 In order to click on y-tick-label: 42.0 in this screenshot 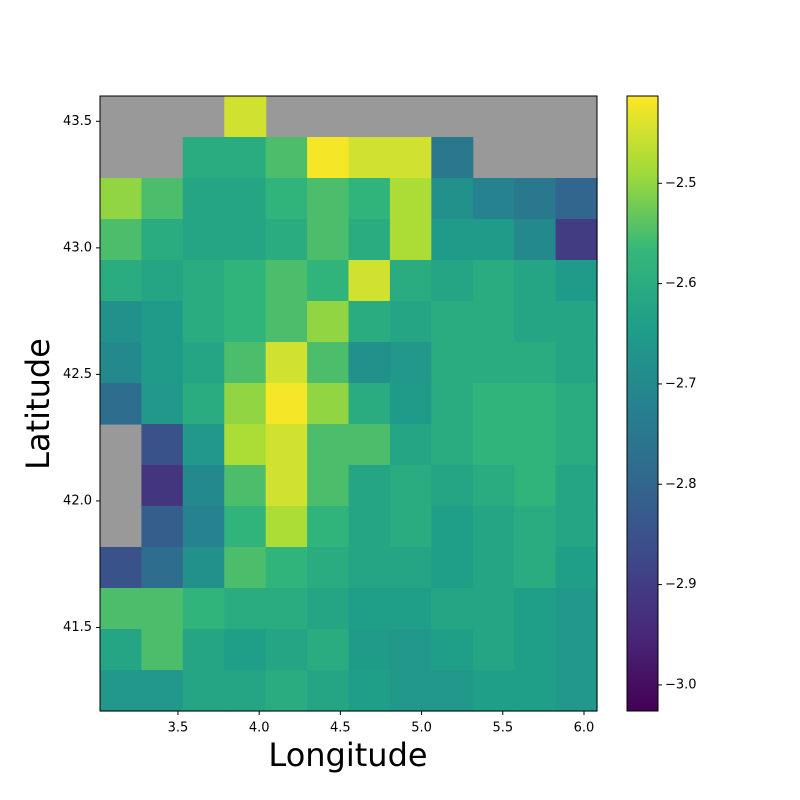, I will do `click(77, 500)`.